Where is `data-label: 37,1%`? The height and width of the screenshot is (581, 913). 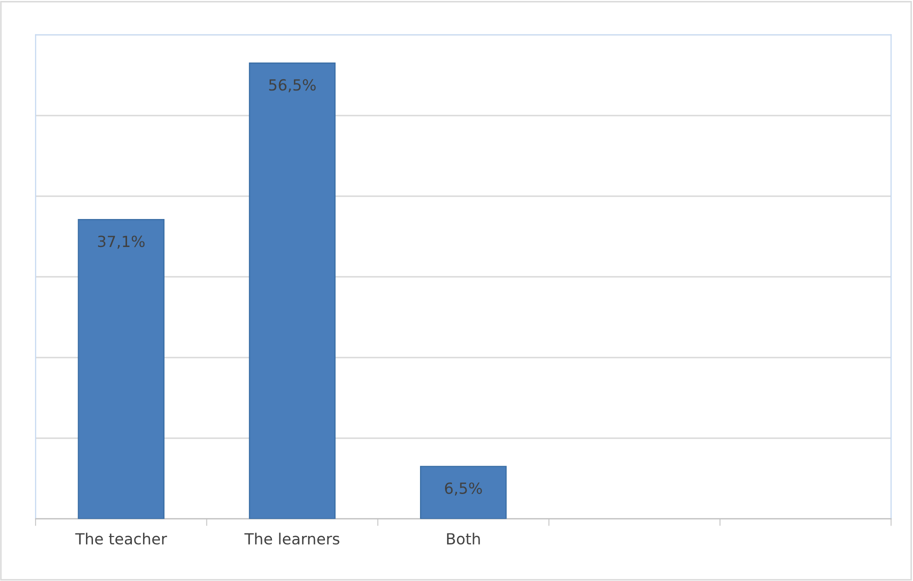 data-label: 37,1% is located at coordinates (121, 242).